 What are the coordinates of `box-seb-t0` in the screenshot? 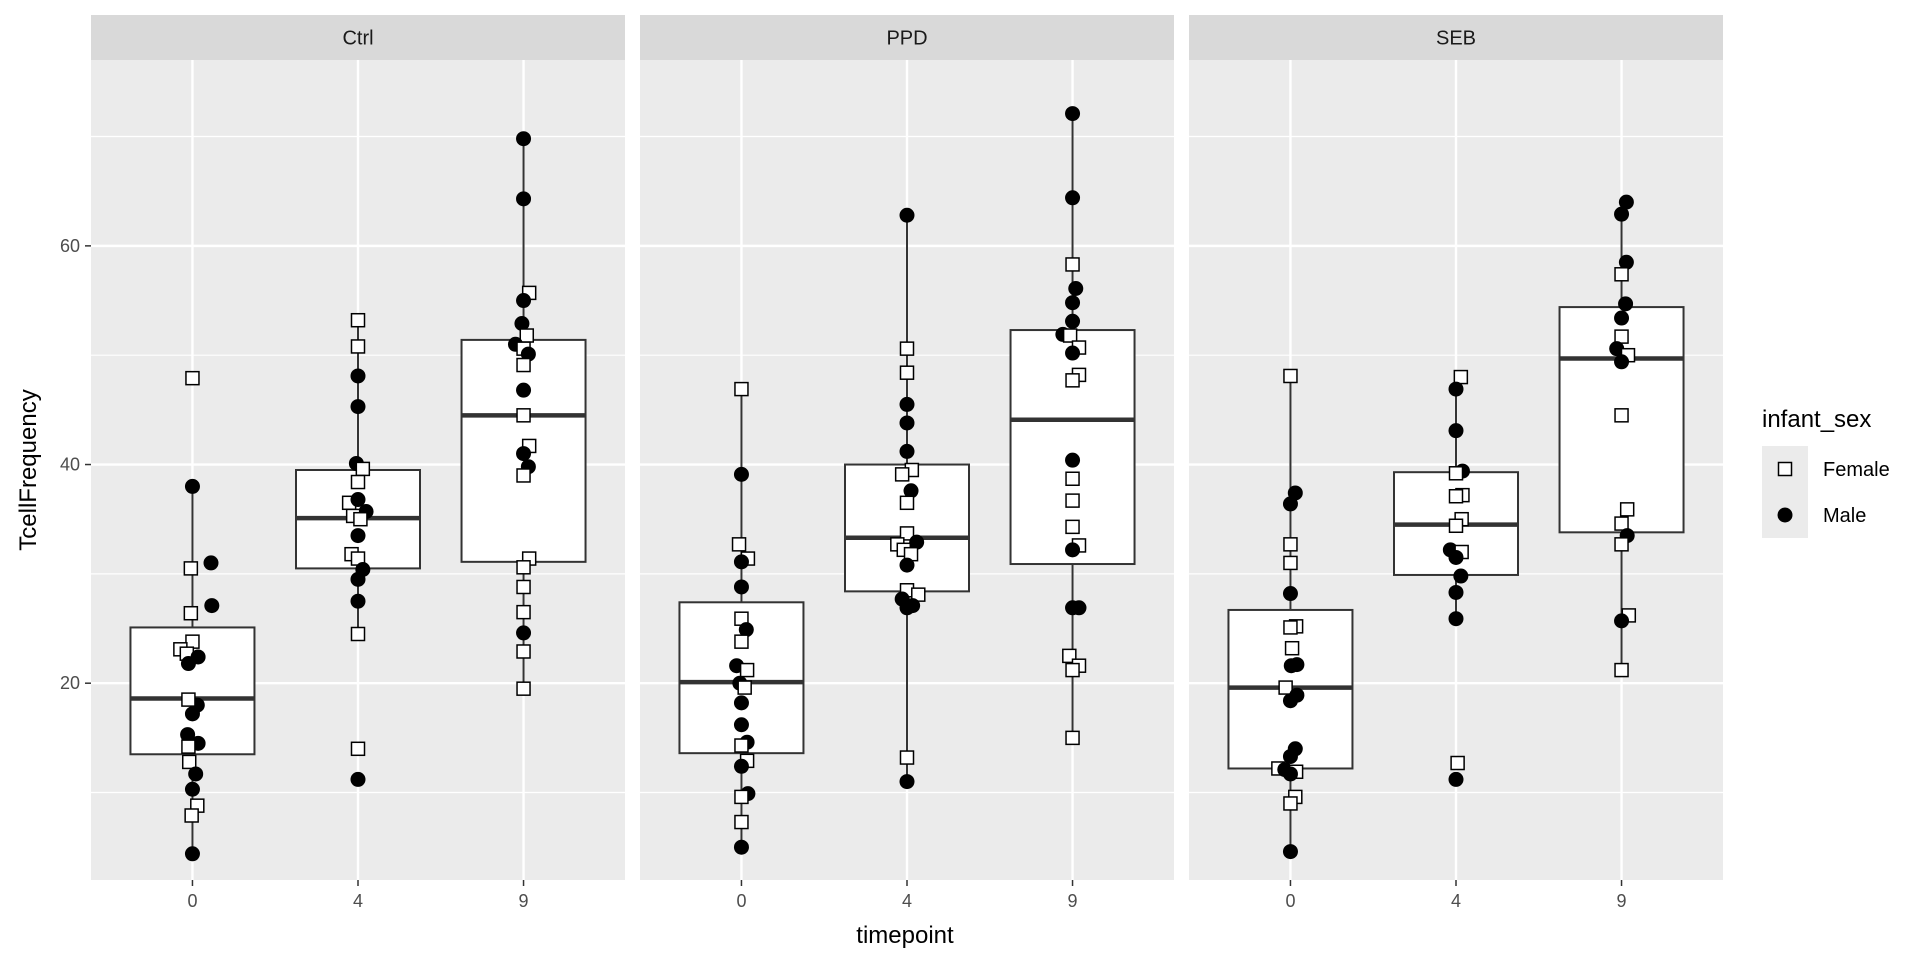 It's located at (1290, 614).